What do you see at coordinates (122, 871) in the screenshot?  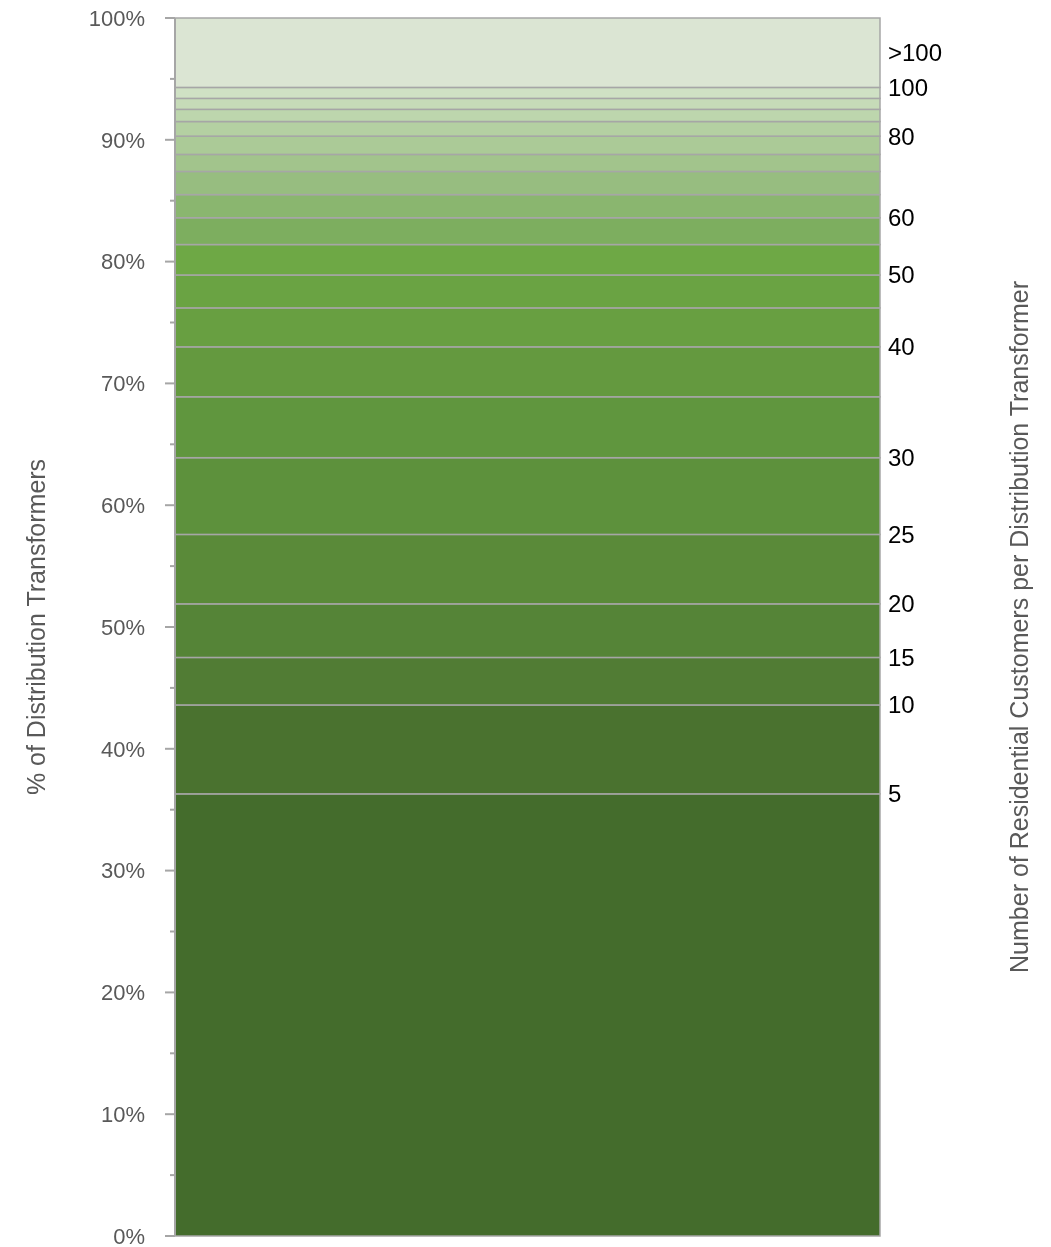 I see `y-tick-label: 30%` at bounding box center [122, 871].